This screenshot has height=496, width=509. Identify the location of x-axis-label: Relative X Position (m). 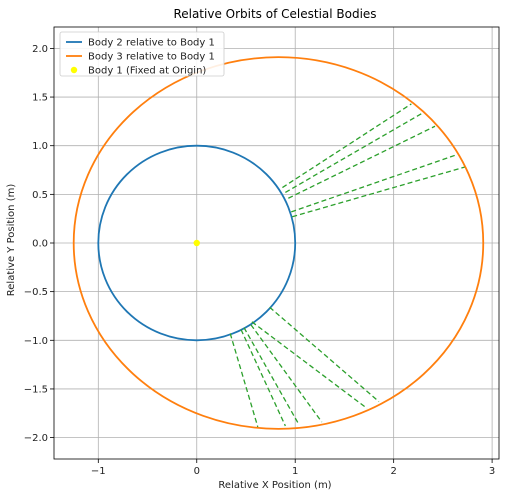
(274, 485).